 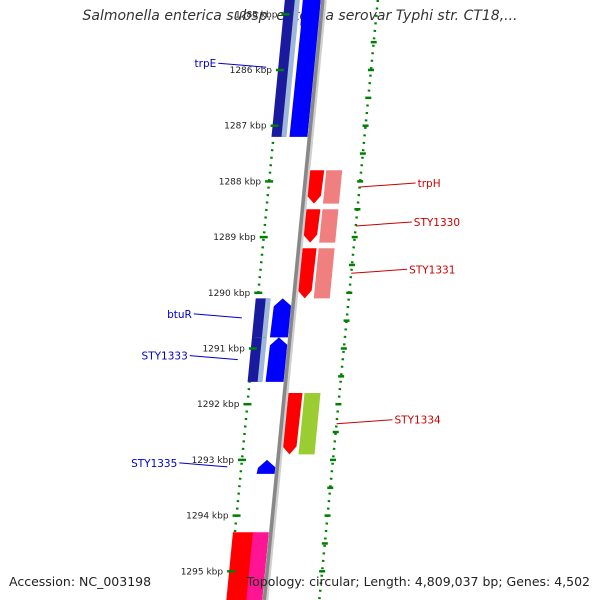 I want to click on scale-tick-label: 1290 kbp, so click(x=229, y=294).